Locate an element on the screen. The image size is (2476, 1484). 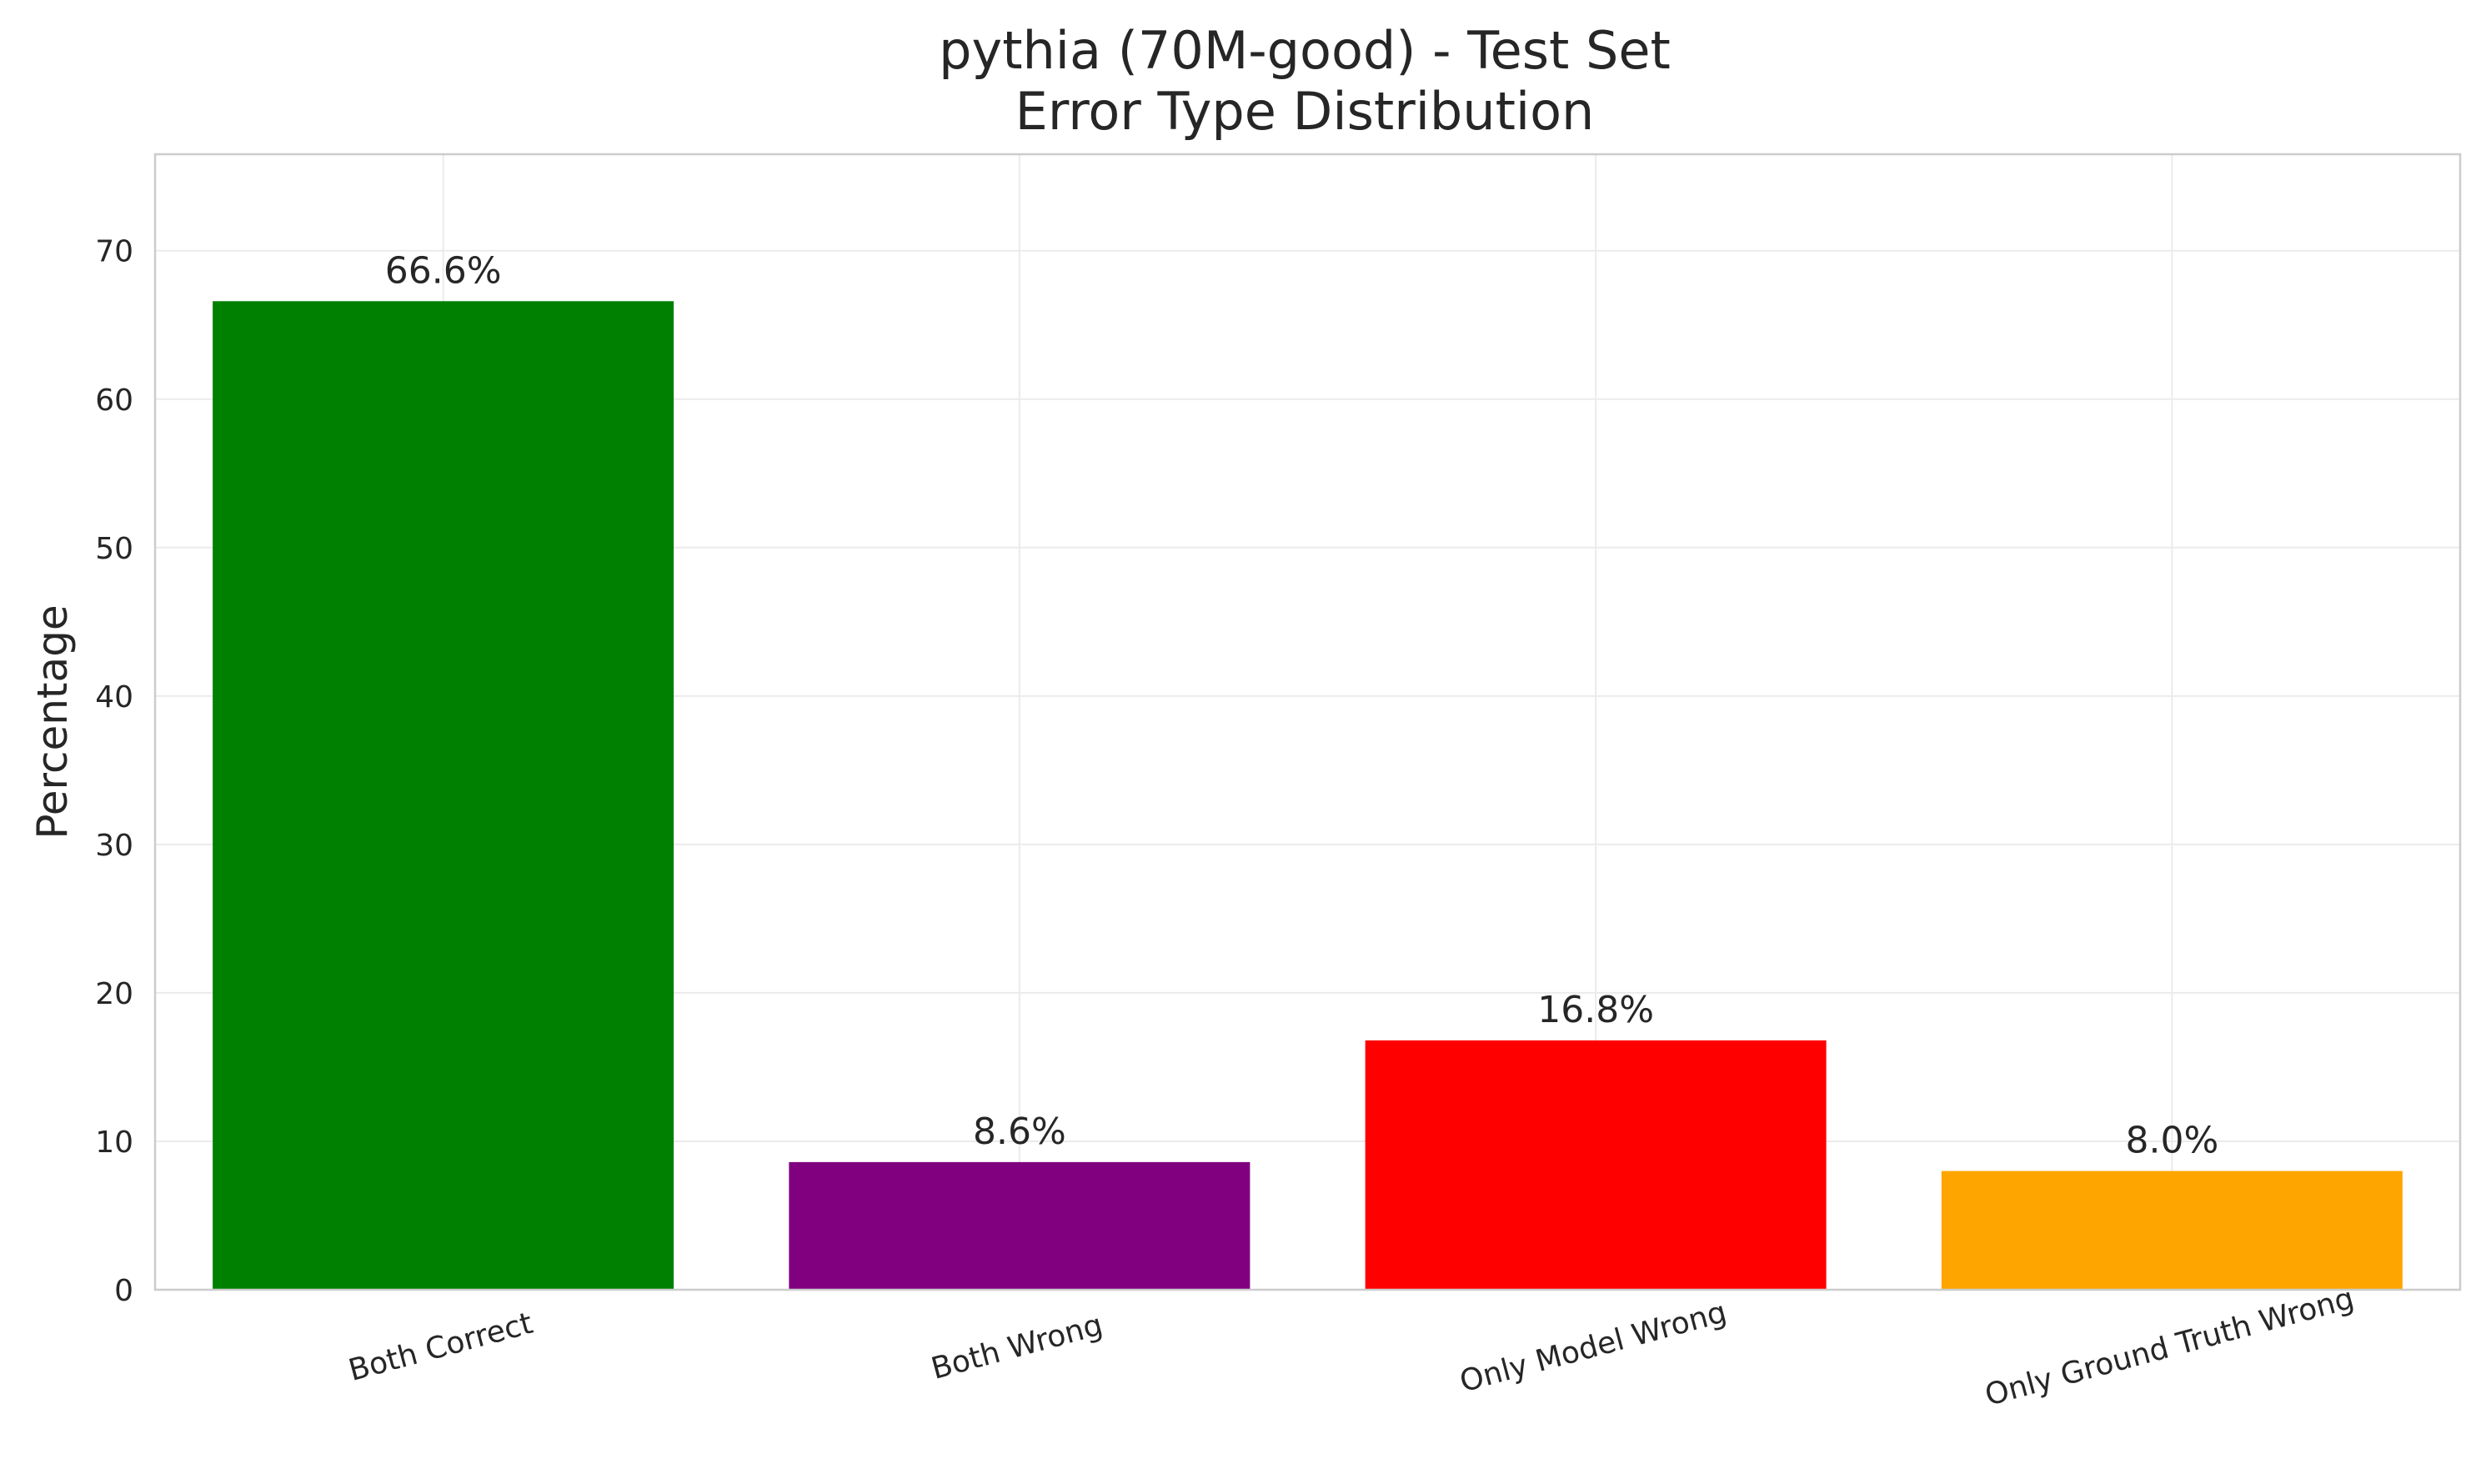
y-tick-label: 40 is located at coordinates (114, 697).